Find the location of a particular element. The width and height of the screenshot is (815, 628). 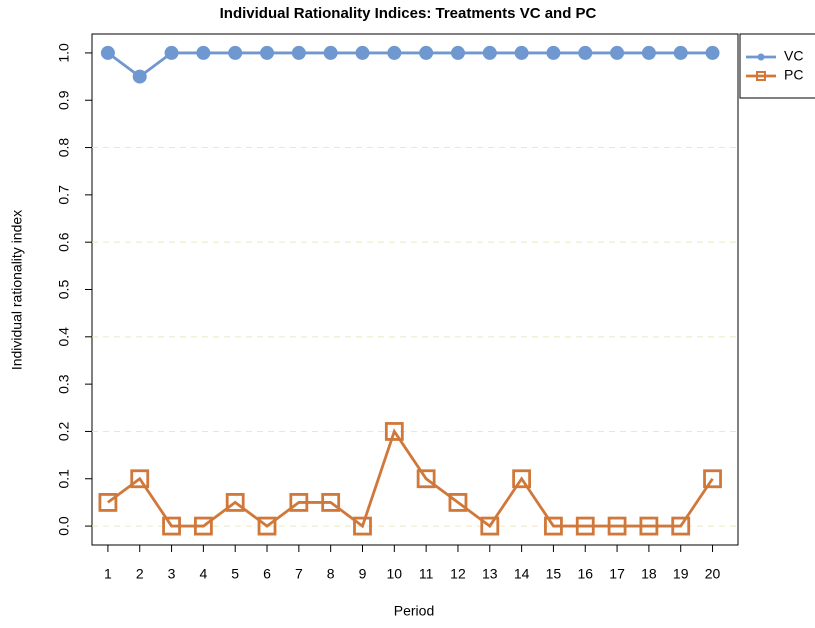

y-tick-label: 0.5 is located at coordinates (64, 290).